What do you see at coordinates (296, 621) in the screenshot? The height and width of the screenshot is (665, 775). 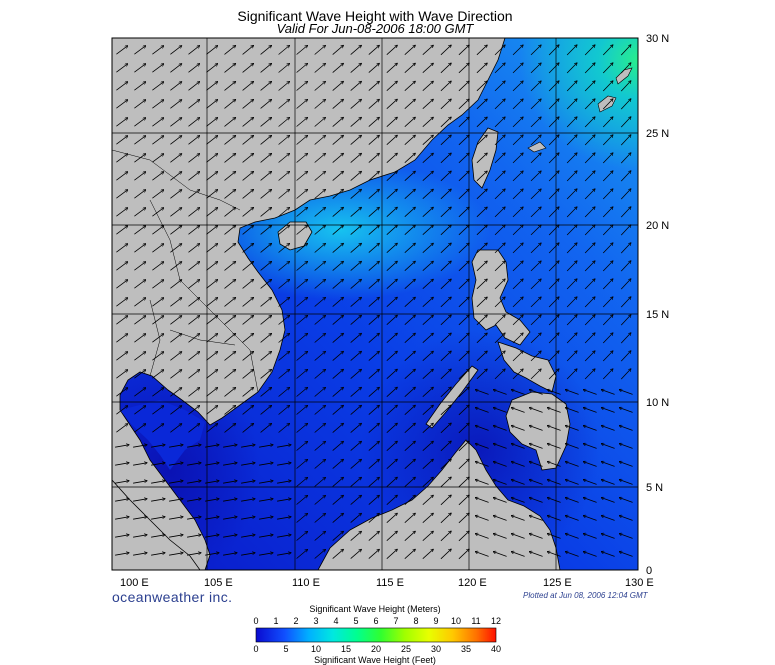 I see `legend-meters-tick: 2` at bounding box center [296, 621].